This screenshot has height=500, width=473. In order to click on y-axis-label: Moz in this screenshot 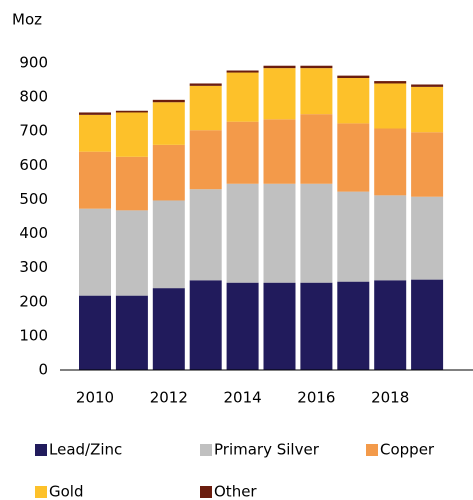, I will do `click(27, 20)`.